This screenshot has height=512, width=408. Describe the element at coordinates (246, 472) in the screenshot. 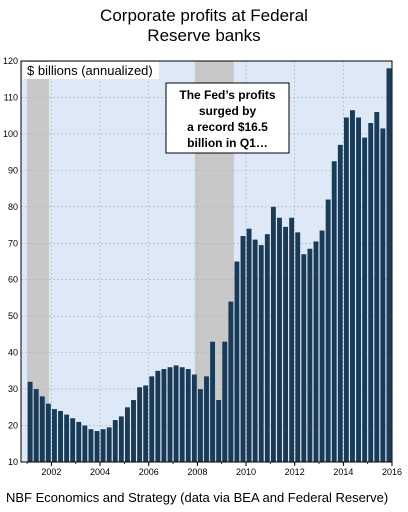

I see `x-tick-label: 2010` at that location.